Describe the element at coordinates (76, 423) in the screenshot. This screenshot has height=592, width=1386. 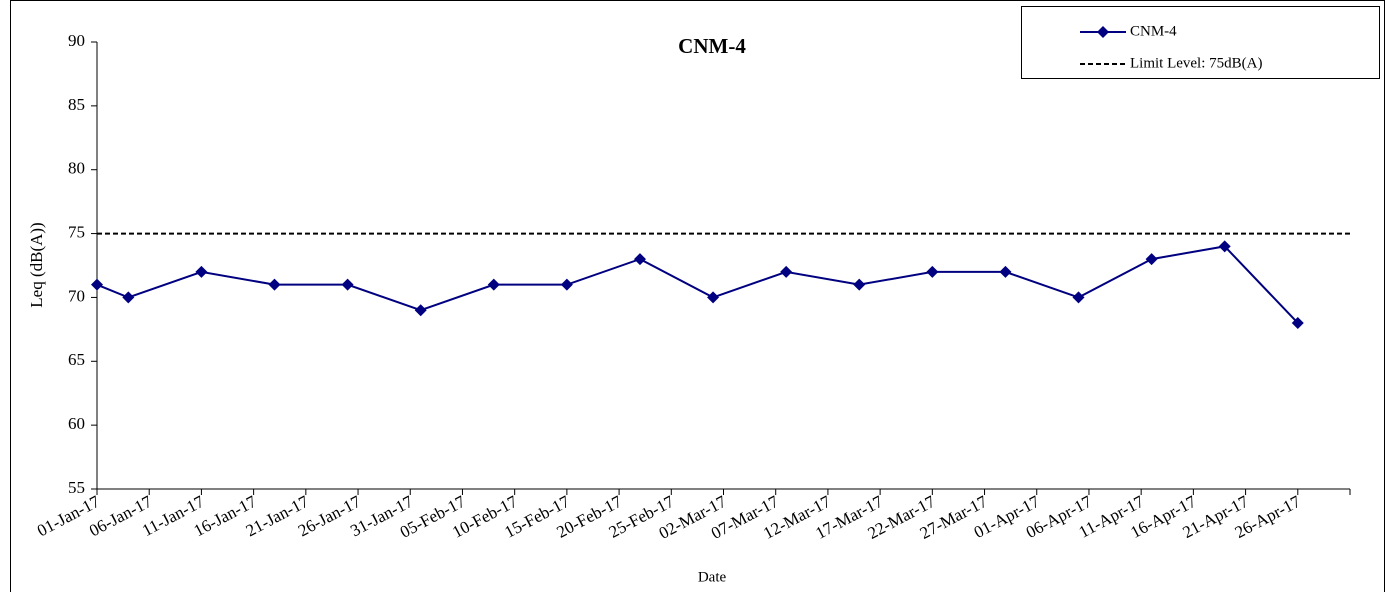
I see `y-tick-label: 60` at that location.